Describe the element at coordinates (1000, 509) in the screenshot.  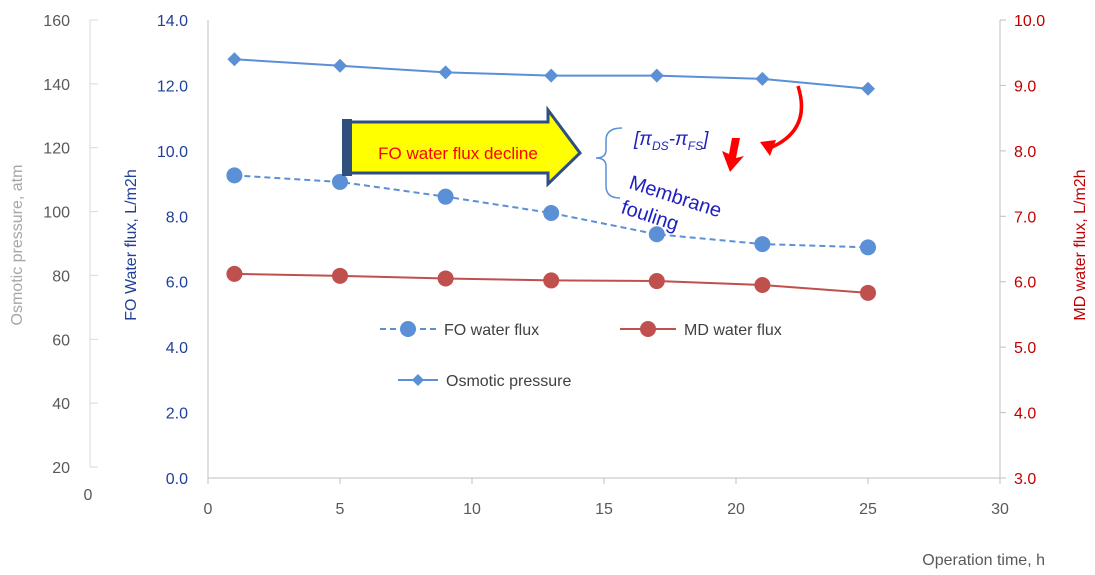
I see `x-tick-label: 30` at that location.